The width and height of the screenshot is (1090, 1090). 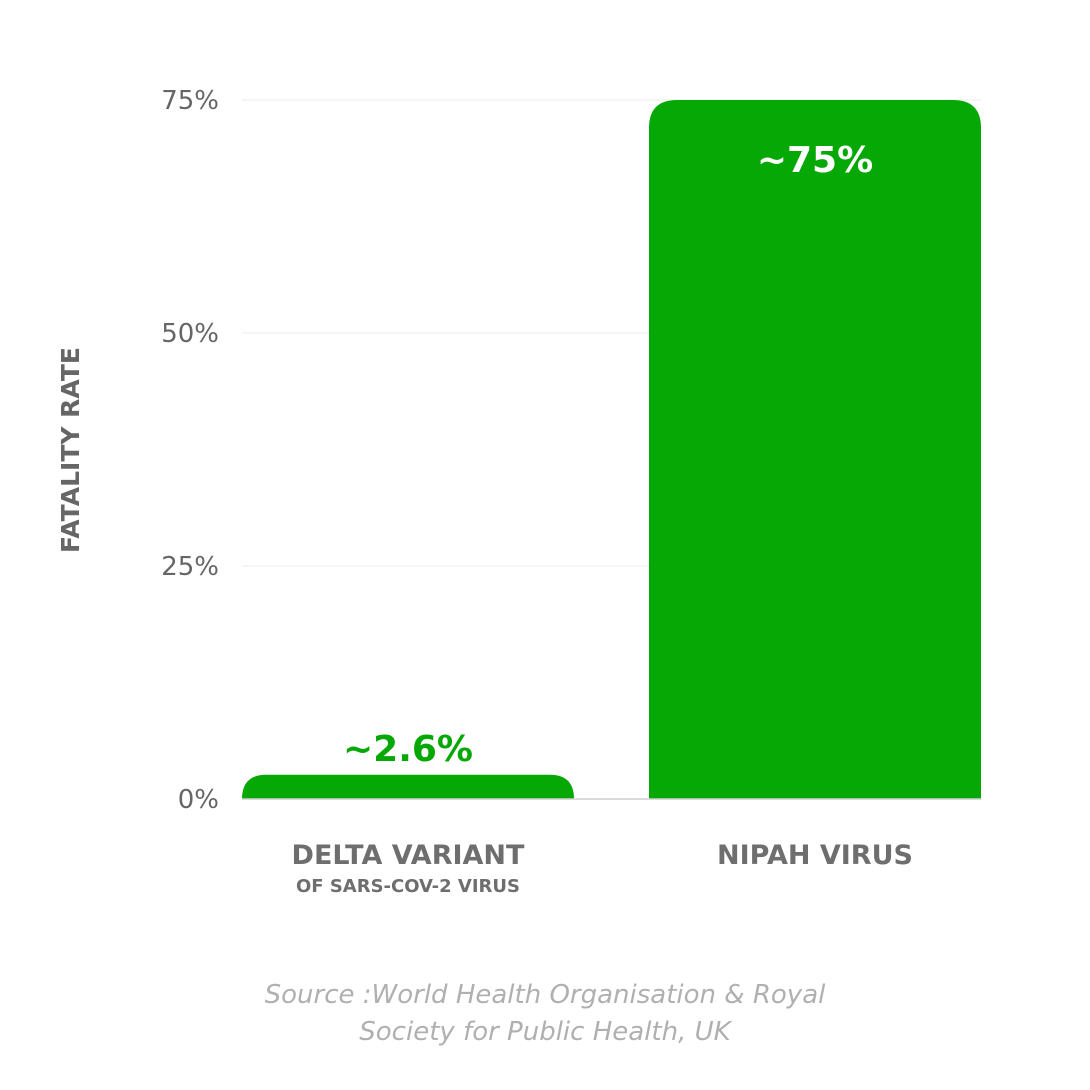 I want to click on x-category-label: DELTA VARIANT, so click(x=408, y=855).